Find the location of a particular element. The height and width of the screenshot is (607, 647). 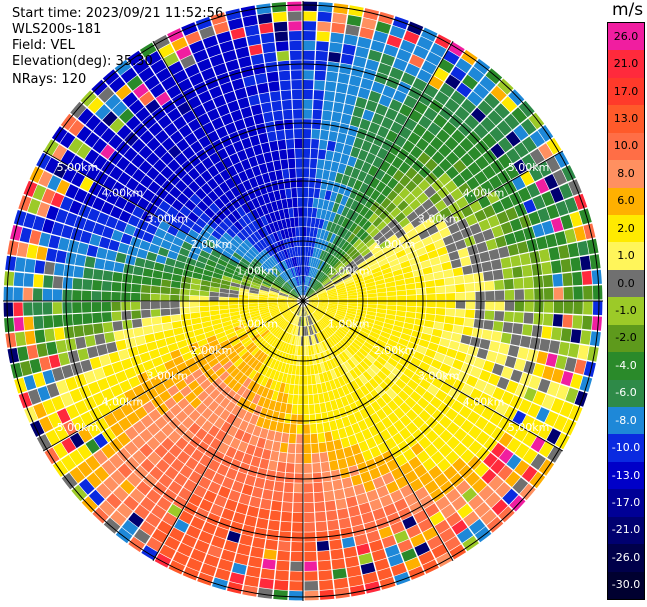

range-ring-label: 4.00km is located at coordinates (123, 193).